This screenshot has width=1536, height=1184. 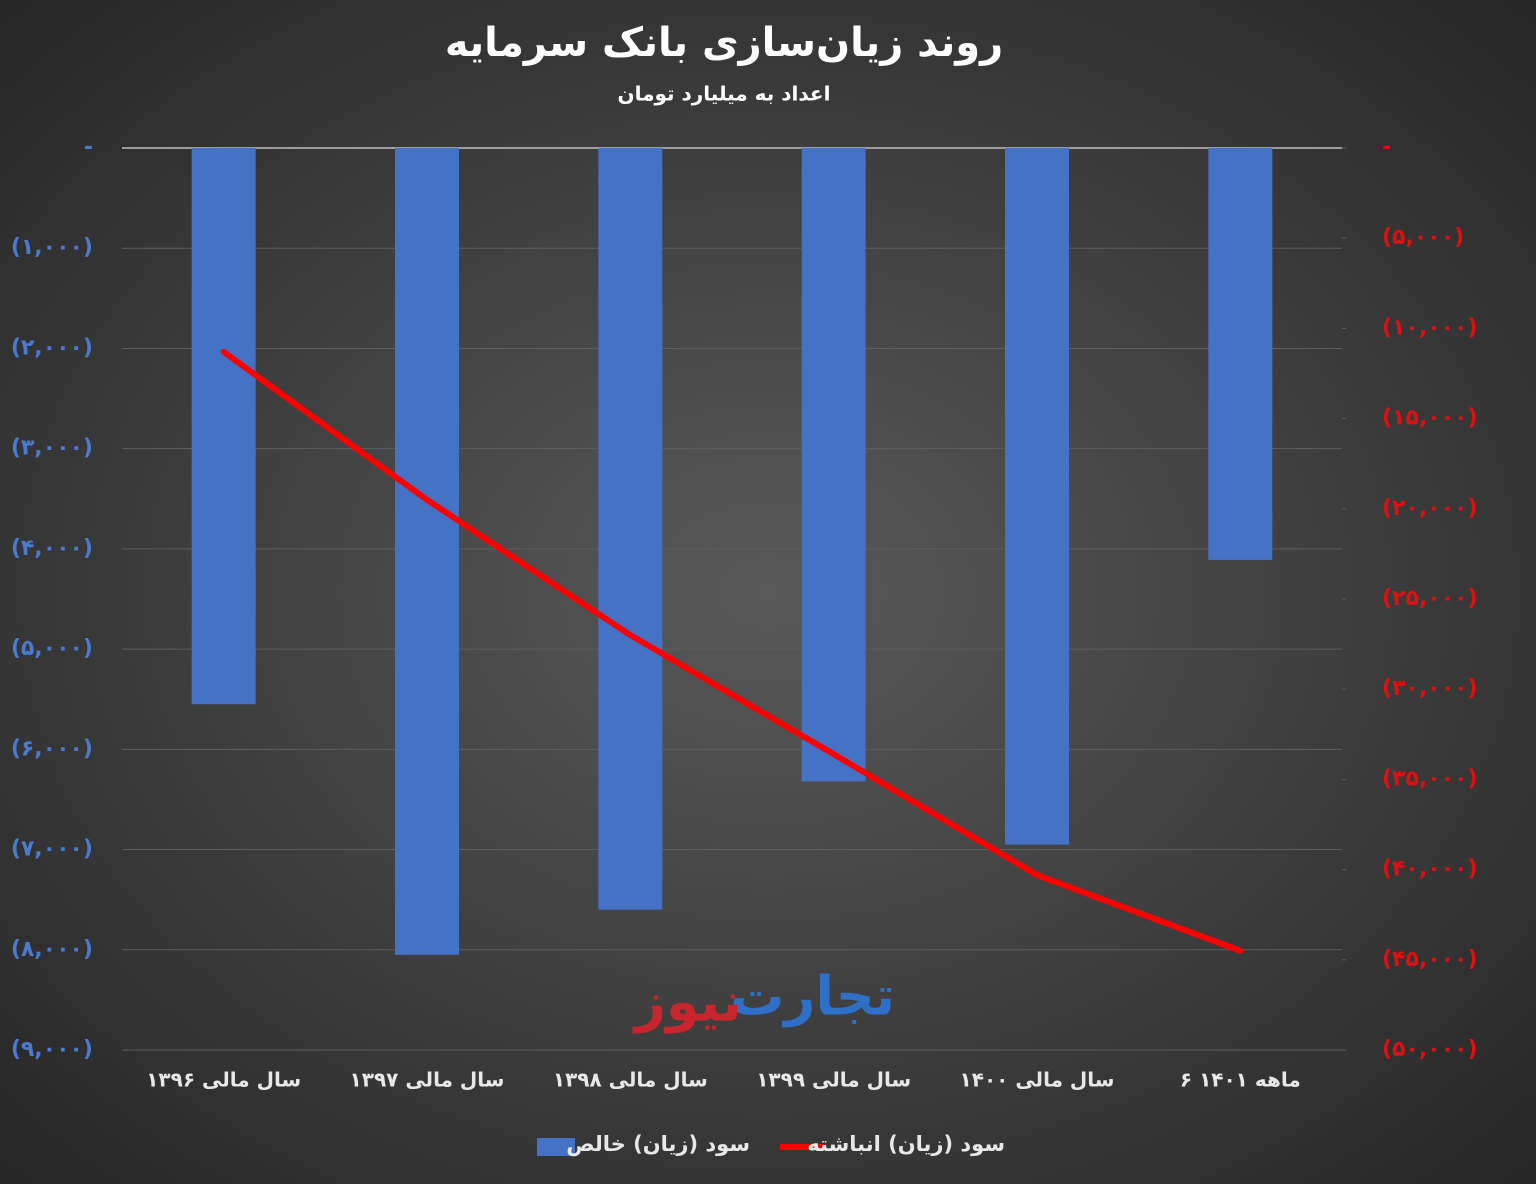 I want to click on y2-tick-label: (۳۰,۰۰۰), so click(x=1430, y=688).